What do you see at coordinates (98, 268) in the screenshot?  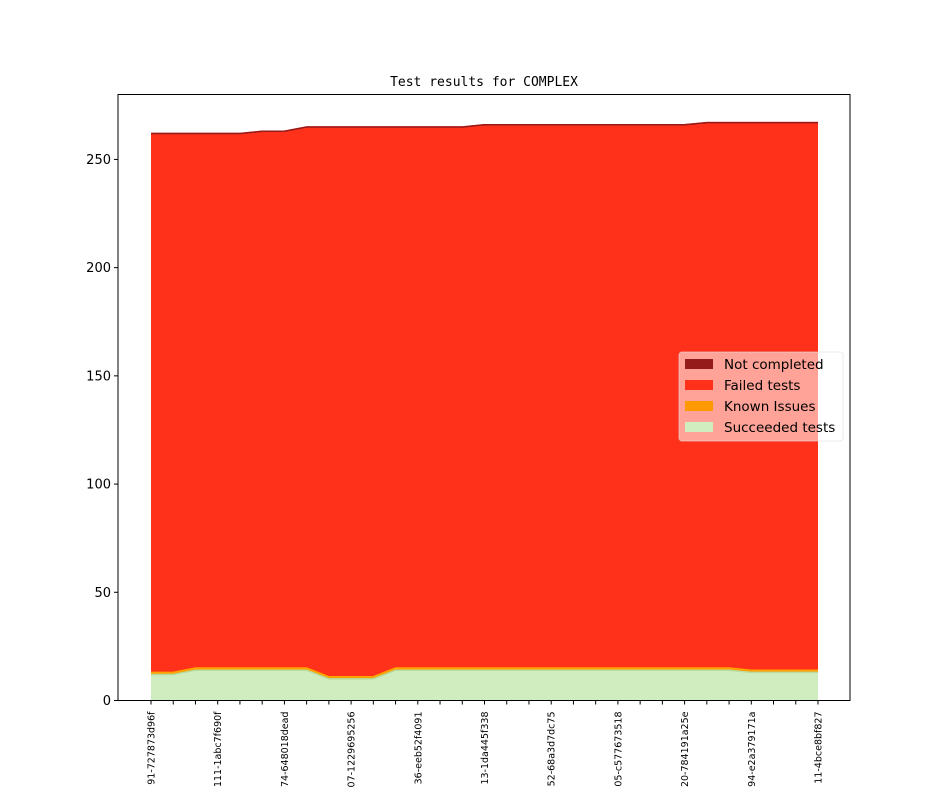 I see `y-tick-label: 200` at bounding box center [98, 268].